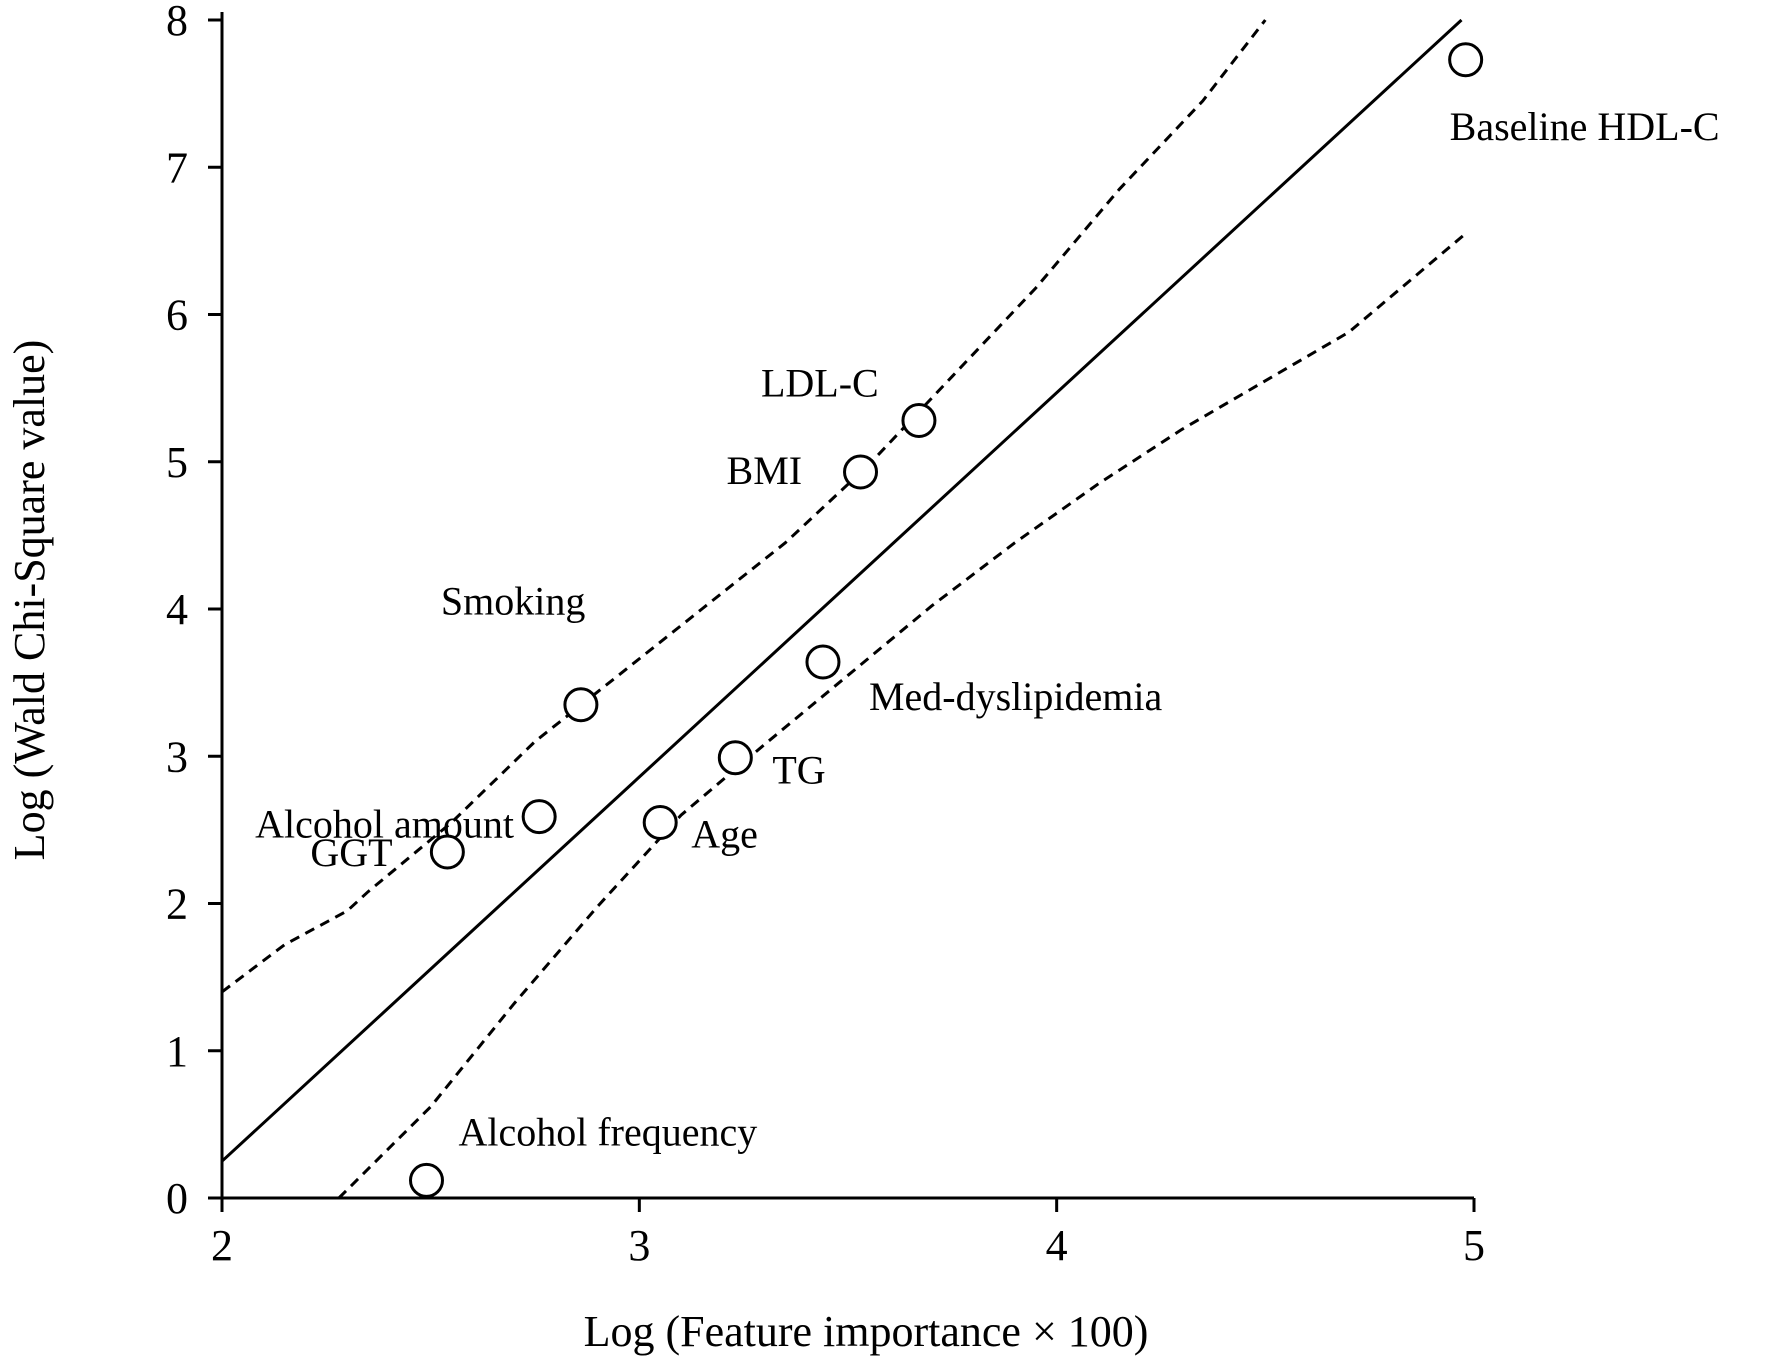 Image resolution: width=1772 pixels, height=1369 pixels. What do you see at coordinates (29, 600) in the screenshot?
I see `y-axis-title: Log (Wald Chi-Square value)` at bounding box center [29, 600].